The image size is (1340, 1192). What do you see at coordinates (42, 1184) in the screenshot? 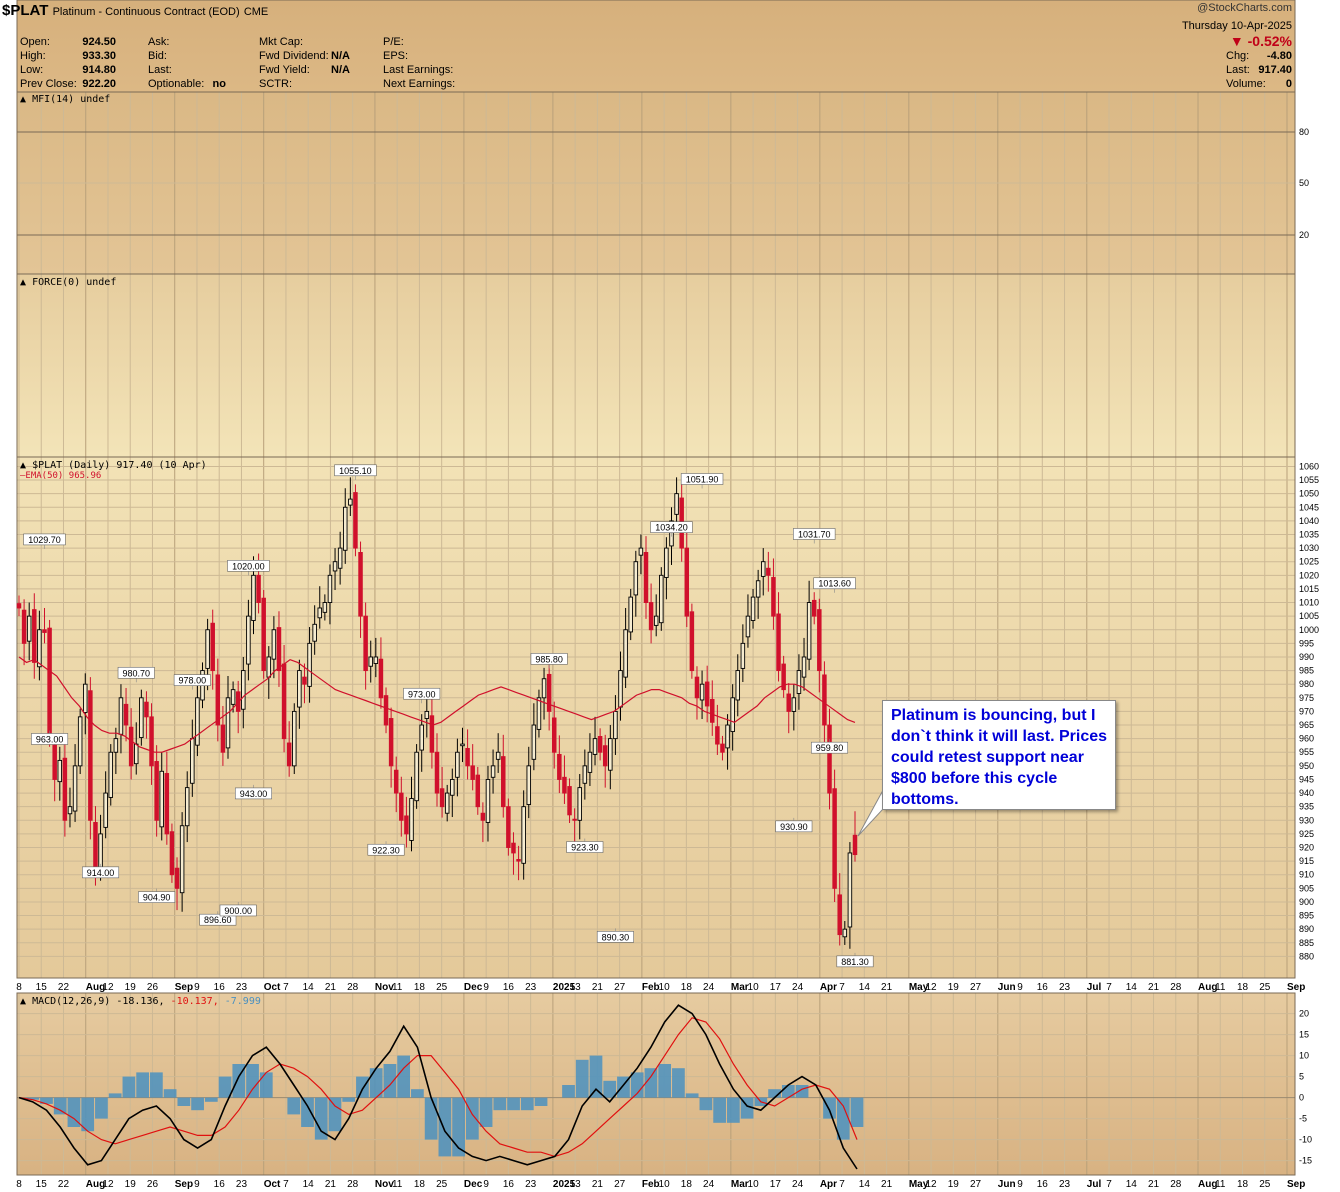
I see `date-tick-label: 15` at bounding box center [42, 1184].